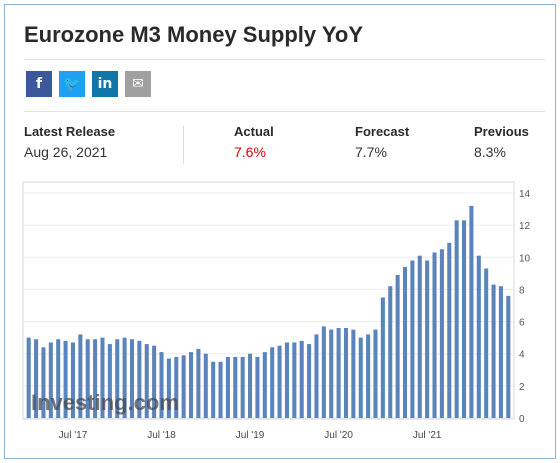  Describe the element at coordinates (522, 387) in the screenshot. I see `y-tick-label: 2` at that location.